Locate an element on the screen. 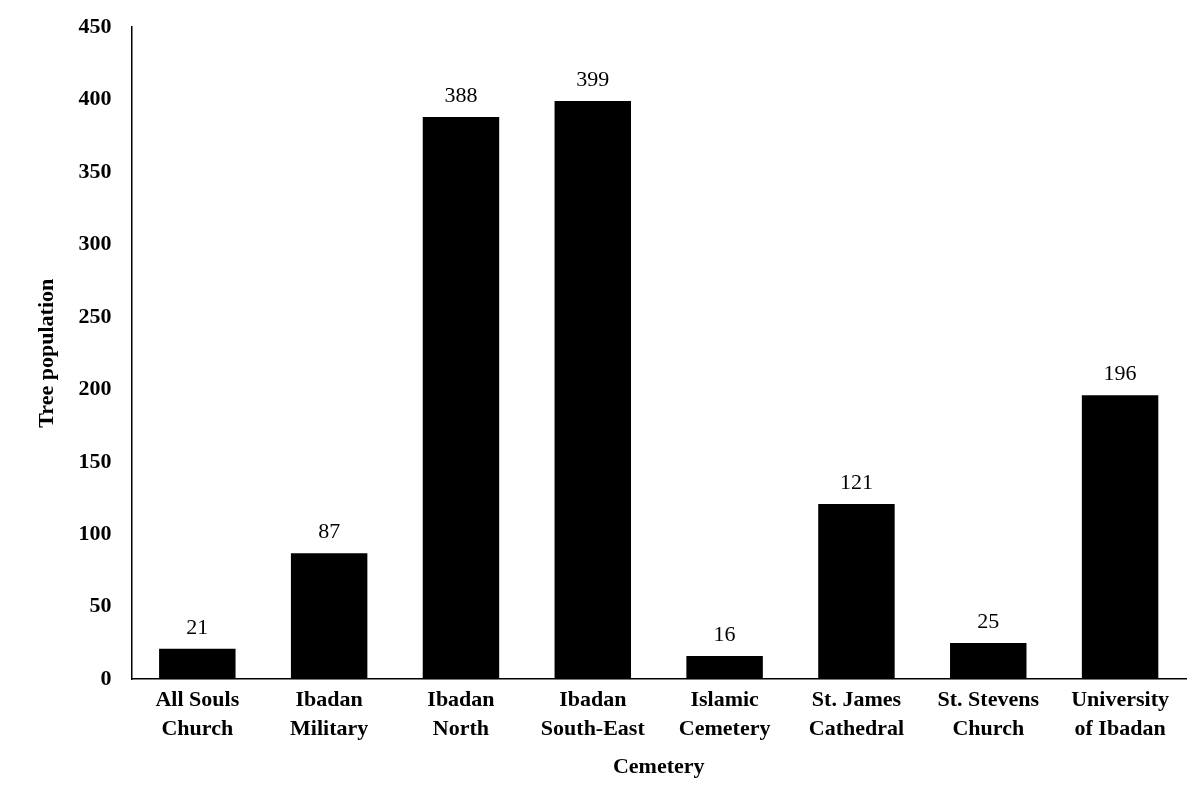 Image resolution: width=1196 pixels, height=810 pixels. x-tick-label: University of Ibadan is located at coordinates (1120, 713).